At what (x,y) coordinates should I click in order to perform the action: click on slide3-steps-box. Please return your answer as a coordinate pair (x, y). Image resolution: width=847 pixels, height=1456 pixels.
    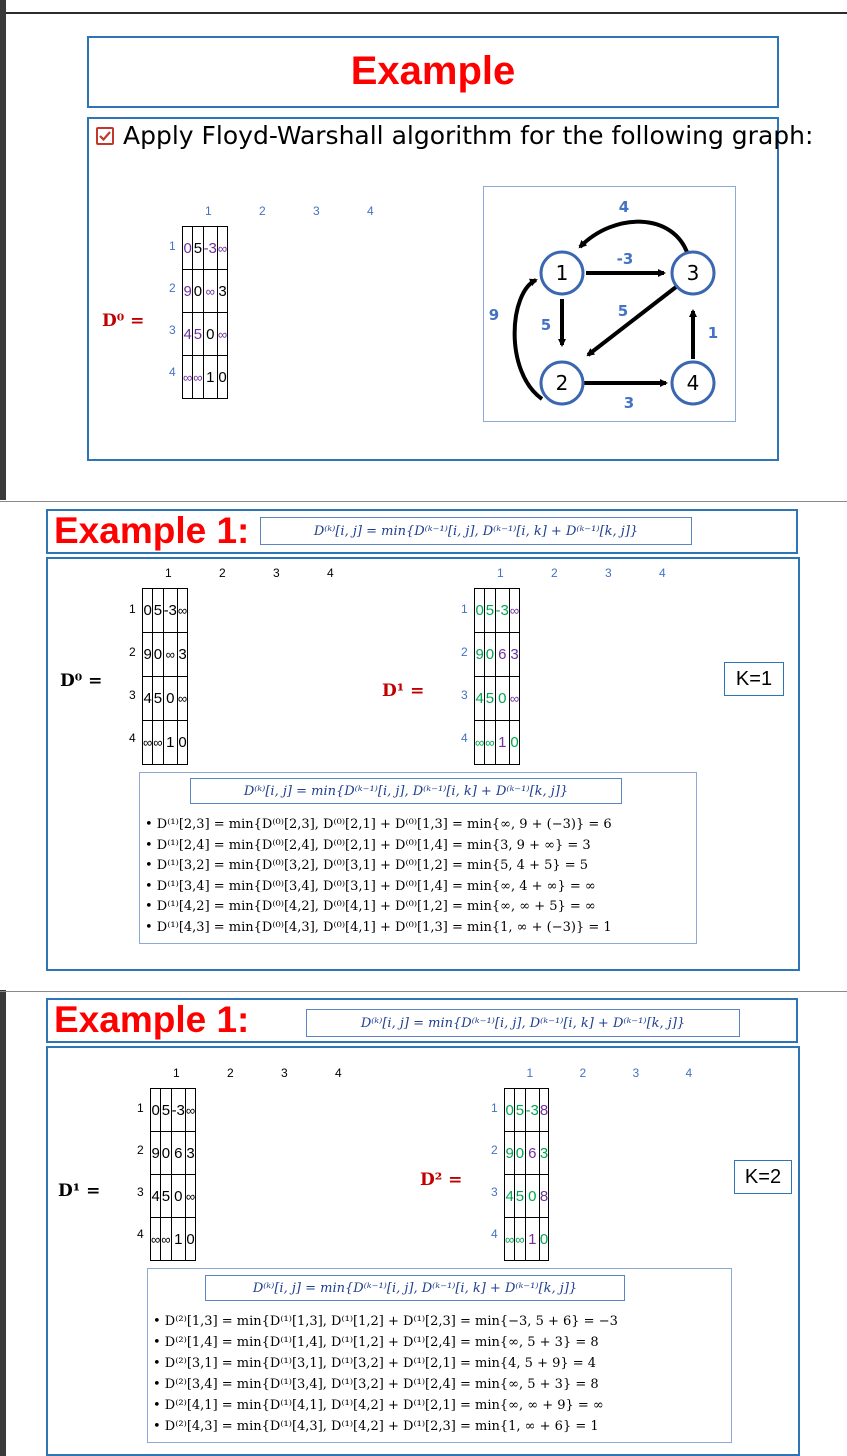
    Looking at the image, I should click on (439, 1355).